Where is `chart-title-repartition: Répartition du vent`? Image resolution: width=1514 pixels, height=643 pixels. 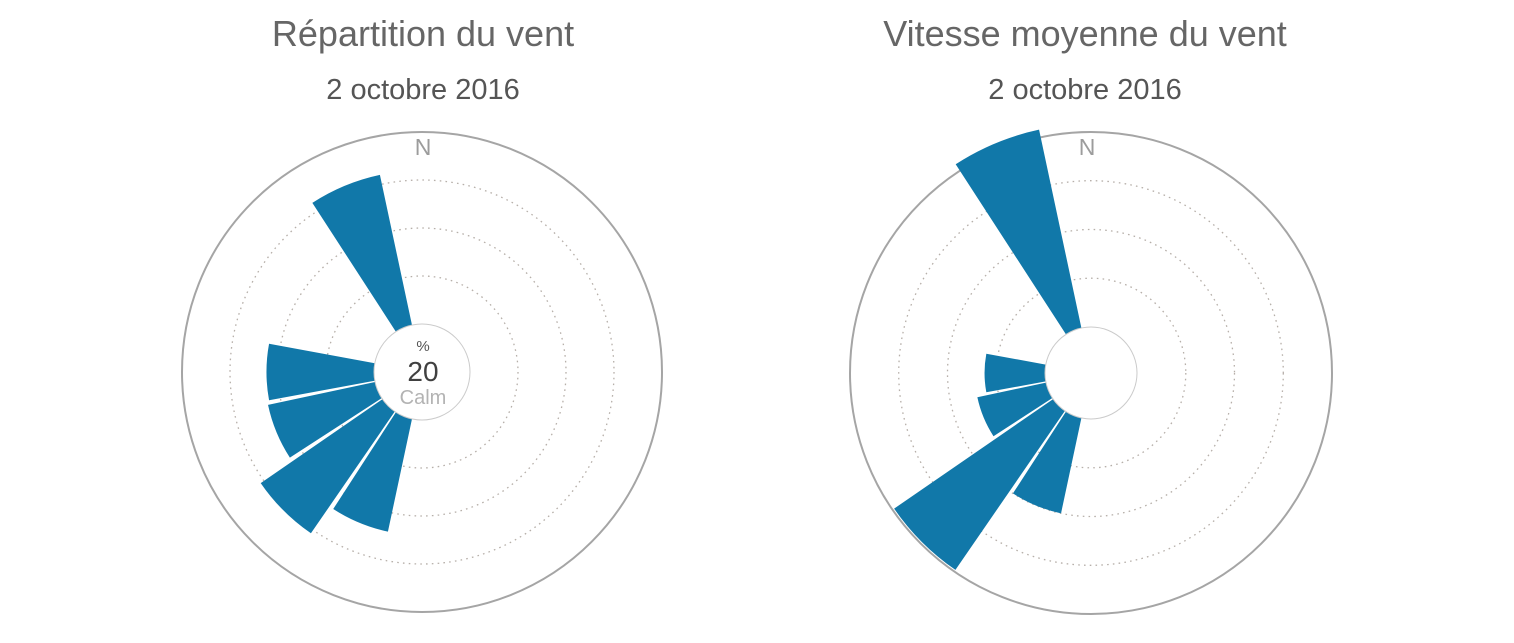 chart-title-repartition: Répartition du vent is located at coordinates (423, 33).